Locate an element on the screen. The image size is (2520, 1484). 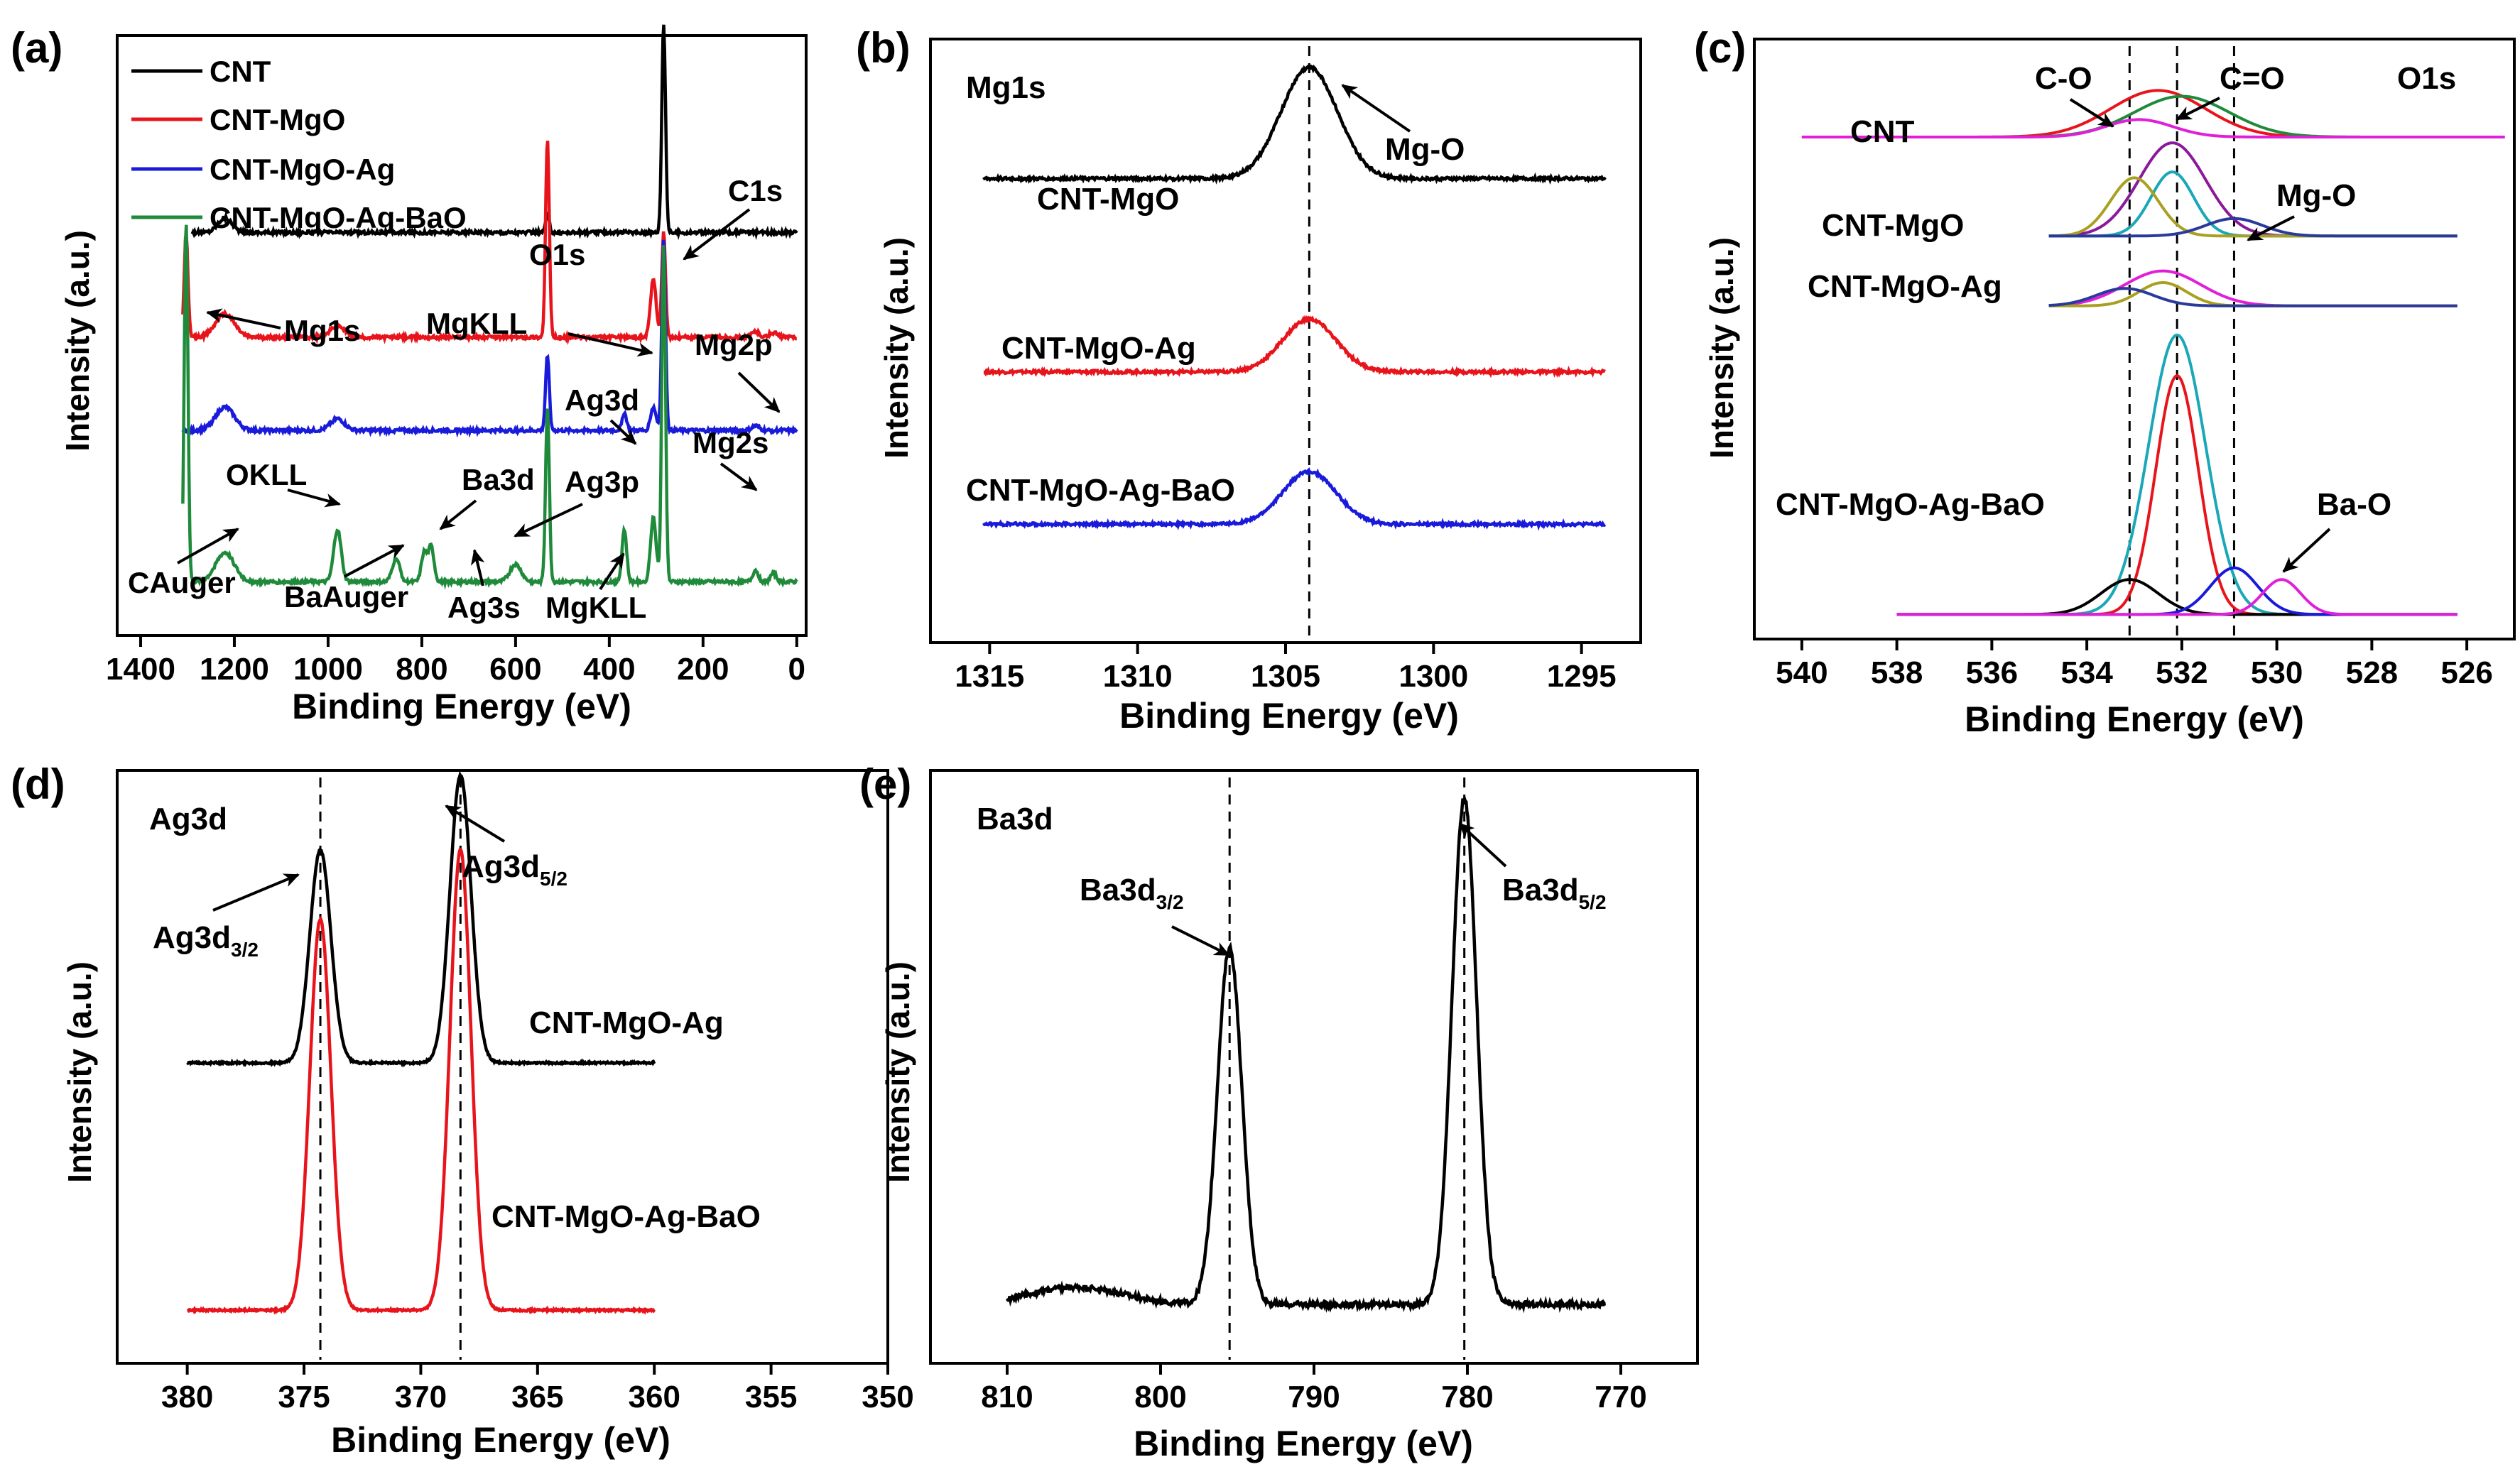
annotation-ag3d52: Ag3d5/2 is located at coordinates (515, 869).